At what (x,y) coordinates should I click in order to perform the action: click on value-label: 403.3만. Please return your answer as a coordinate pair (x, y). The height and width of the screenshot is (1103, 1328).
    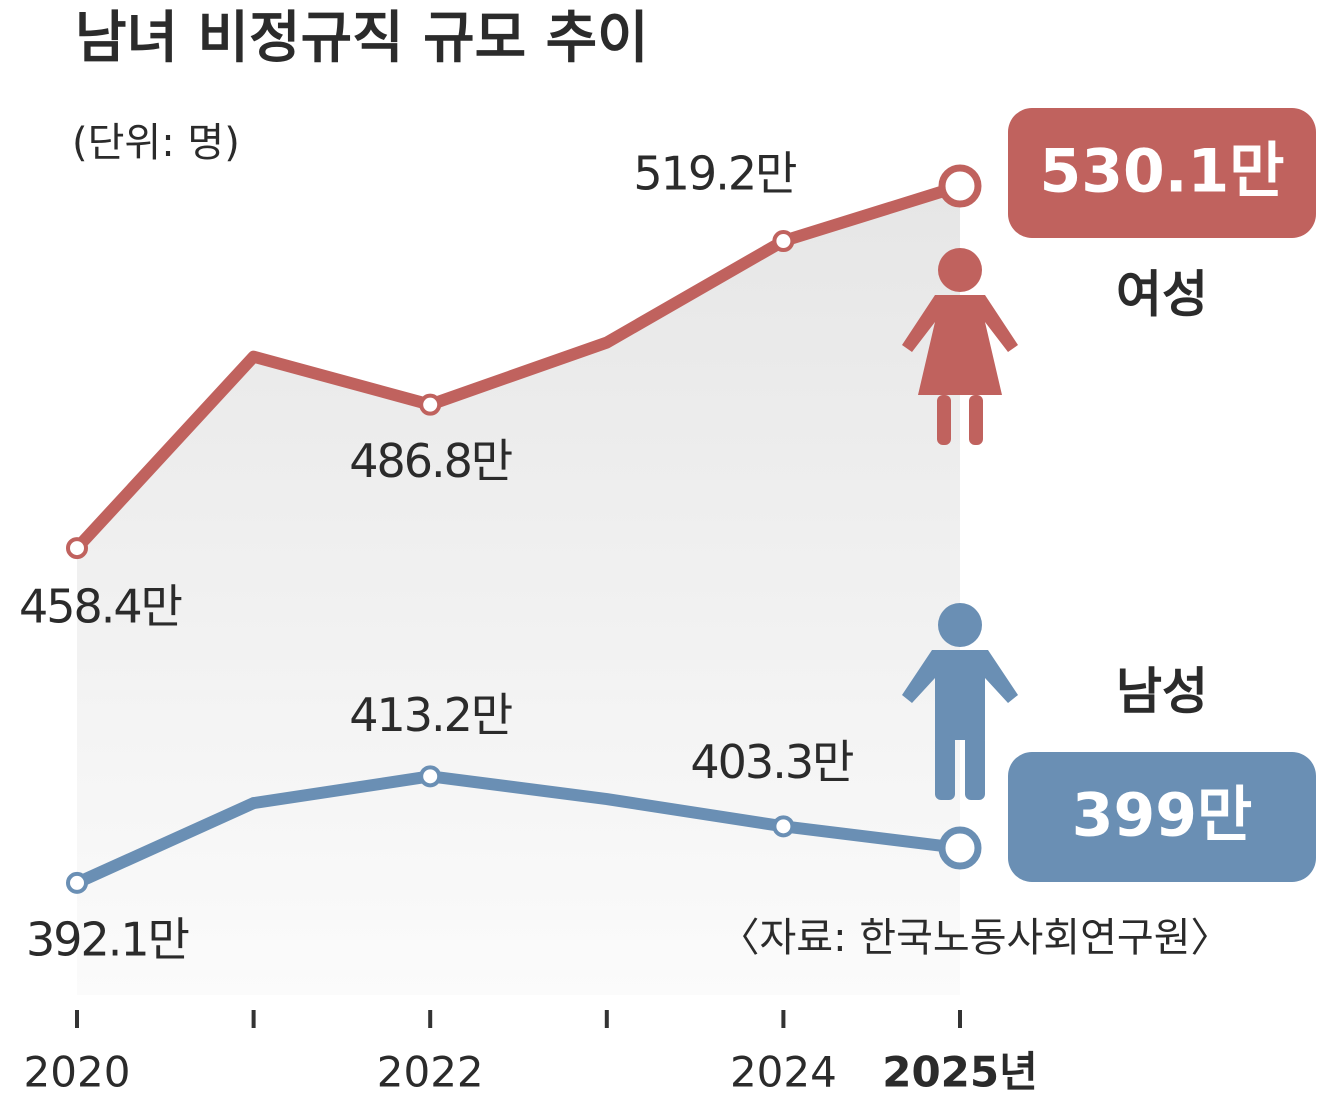
    Looking at the image, I should click on (771, 762).